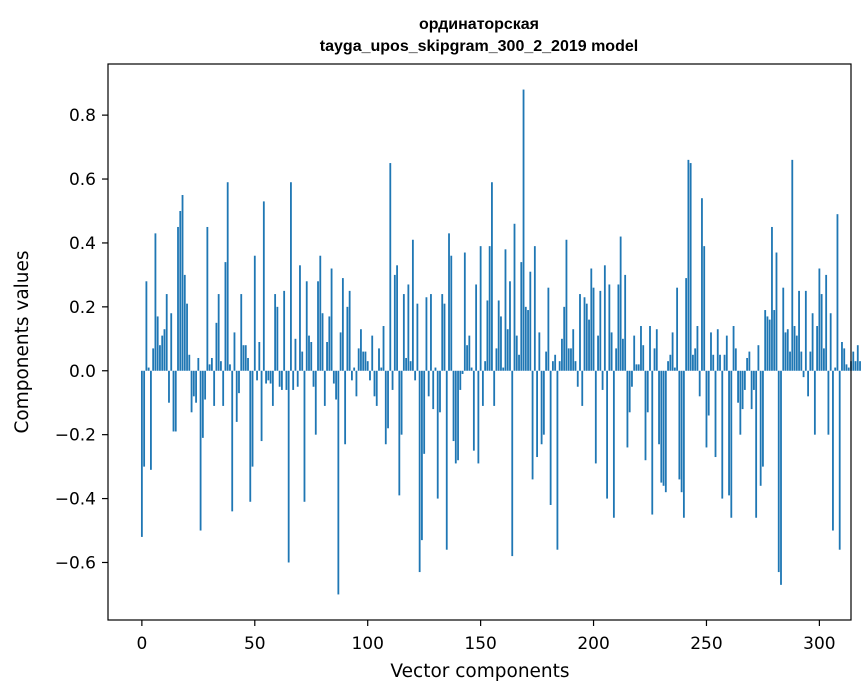 The height and width of the screenshot is (696, 867). Describe the element at coordinates (75, 563) in the screenshot. I see `y-tick-label: −0.6` at that location.